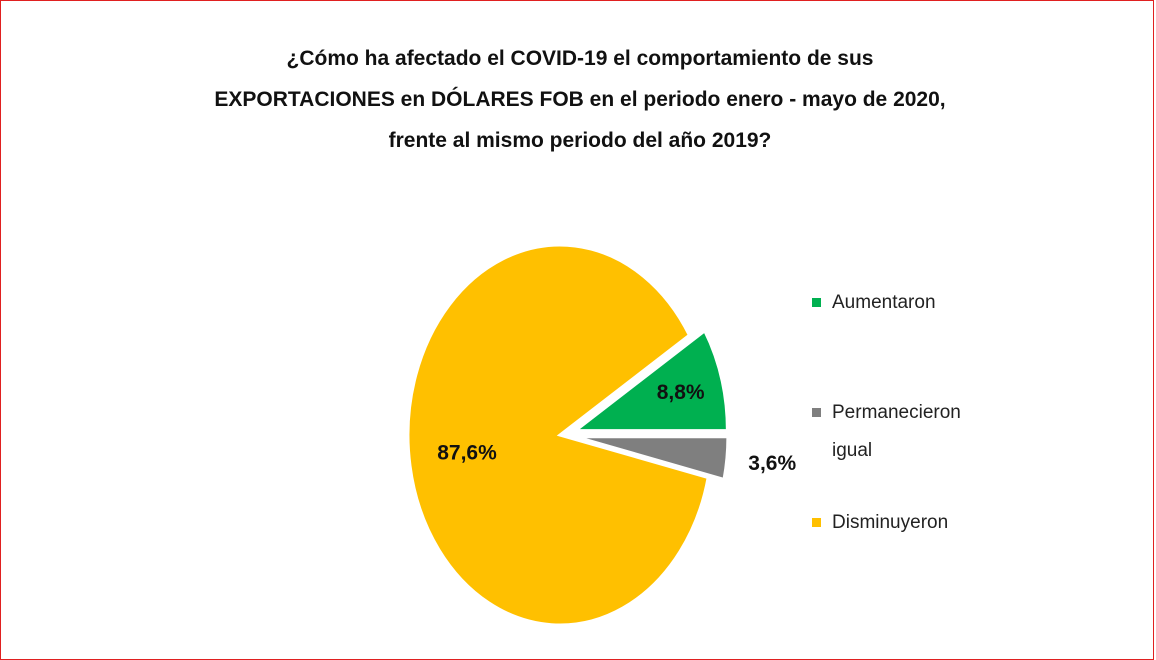 This screenshot has height=660, width=1156. I want to click on data-label: 87,6%, so click(467, 453).